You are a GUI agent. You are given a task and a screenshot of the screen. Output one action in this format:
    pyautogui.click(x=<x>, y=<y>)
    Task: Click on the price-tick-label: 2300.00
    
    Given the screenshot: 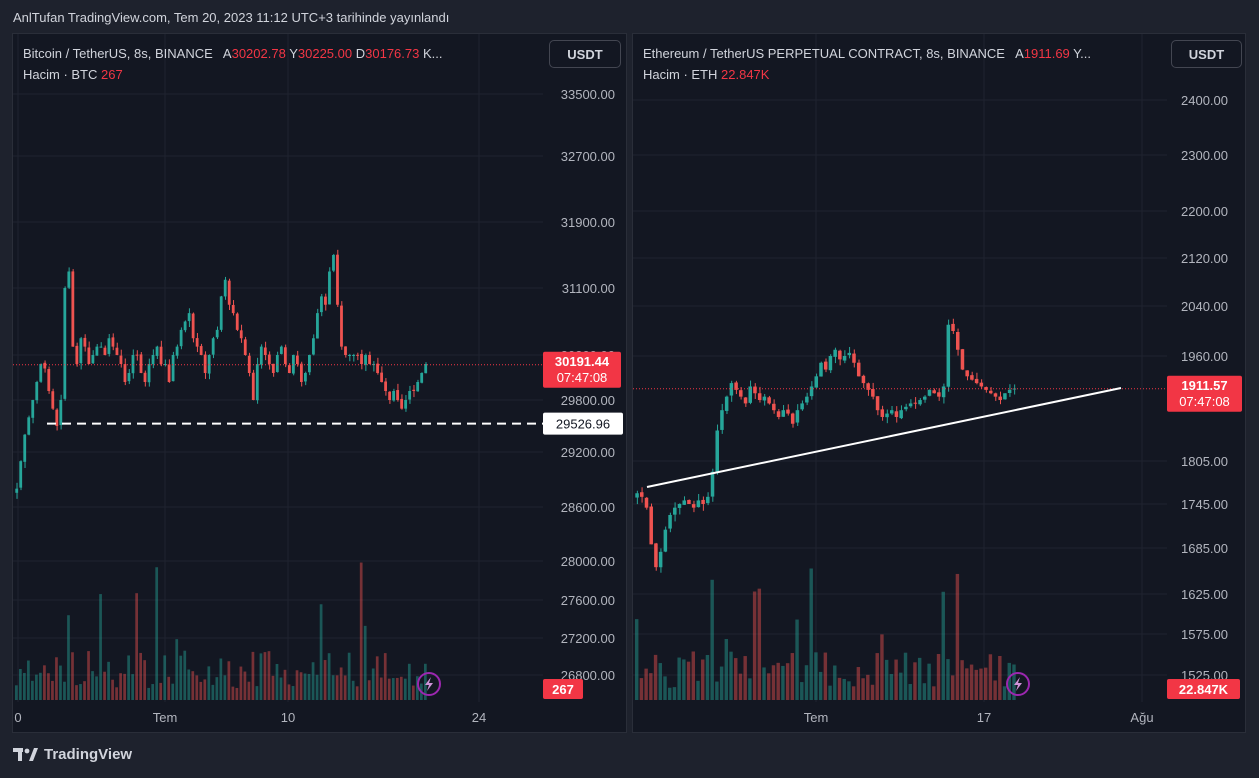 What is the action you would take?
    pyautogui.click(x=1204, y=155)
    